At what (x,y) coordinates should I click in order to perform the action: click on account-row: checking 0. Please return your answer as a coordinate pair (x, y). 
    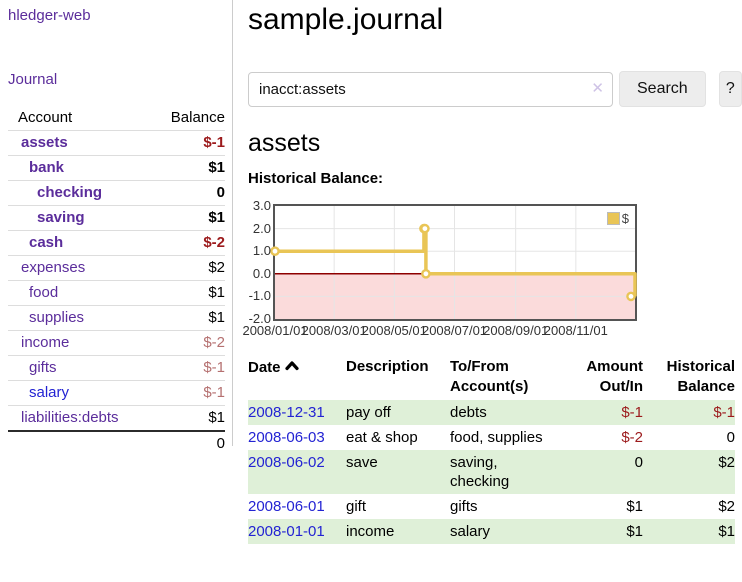
    Looking at the image, I should click on (116, 193).